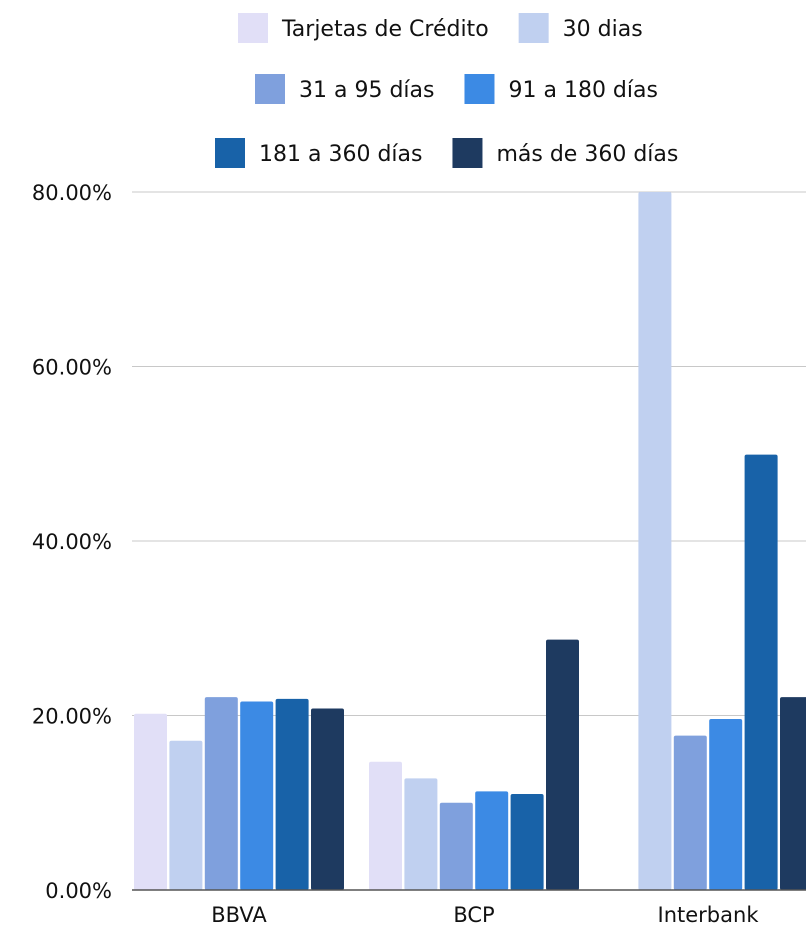 The image size is (806, 928). I want to click on legend-item: 30 dias, so click(580, 28).